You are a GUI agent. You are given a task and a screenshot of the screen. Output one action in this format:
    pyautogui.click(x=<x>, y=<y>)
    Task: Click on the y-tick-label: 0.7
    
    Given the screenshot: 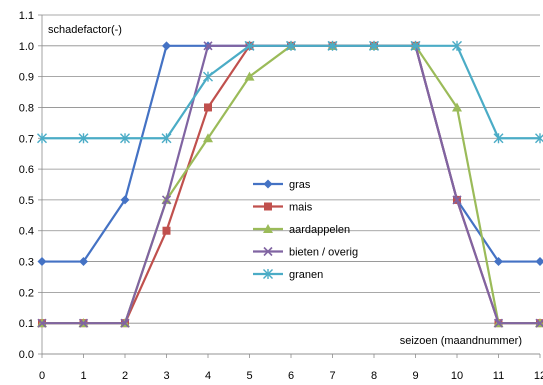 What is the action you would take?
    pyautogui.click(x=26, y=139)
    